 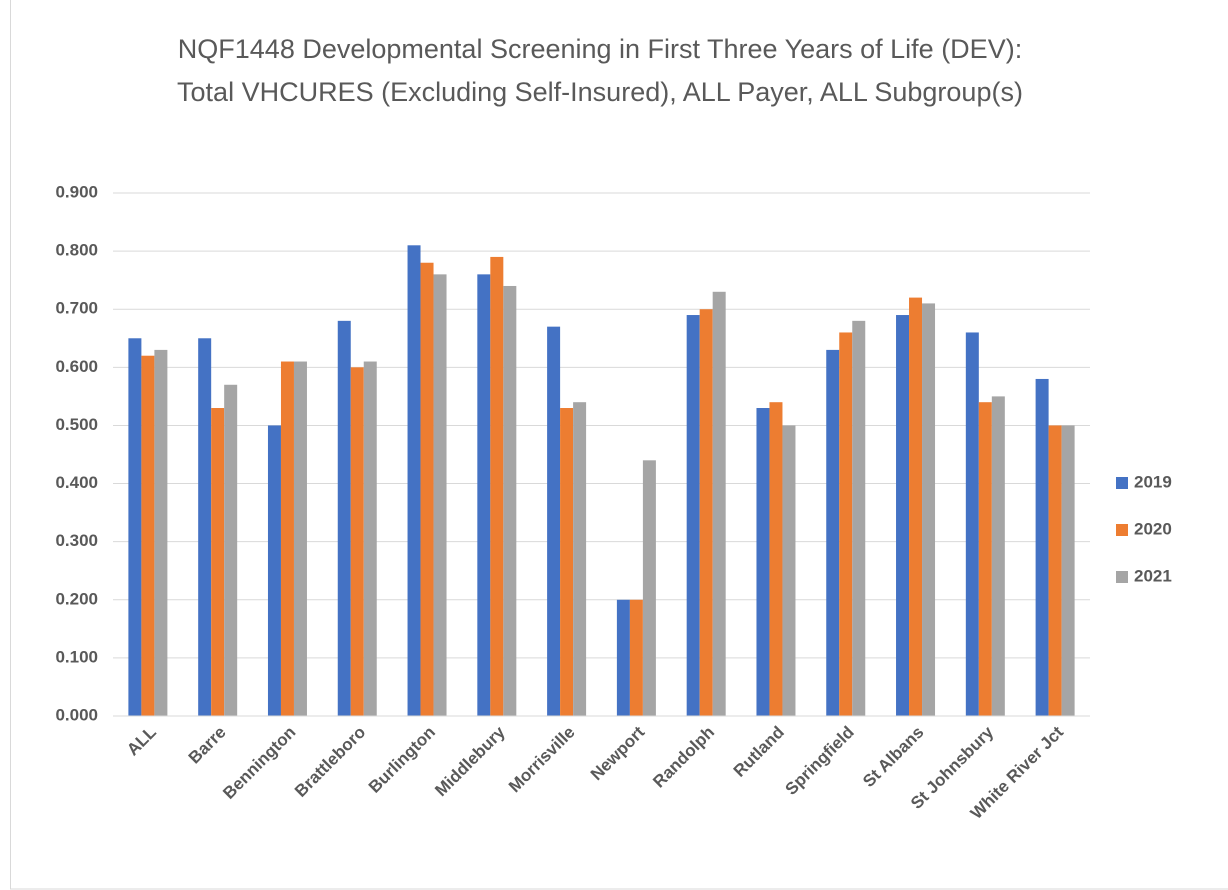 What do you see at coordinates (1153, 528) in the screenshot?
I see `legend-label: 2020` at bounding box center [1153, 528].